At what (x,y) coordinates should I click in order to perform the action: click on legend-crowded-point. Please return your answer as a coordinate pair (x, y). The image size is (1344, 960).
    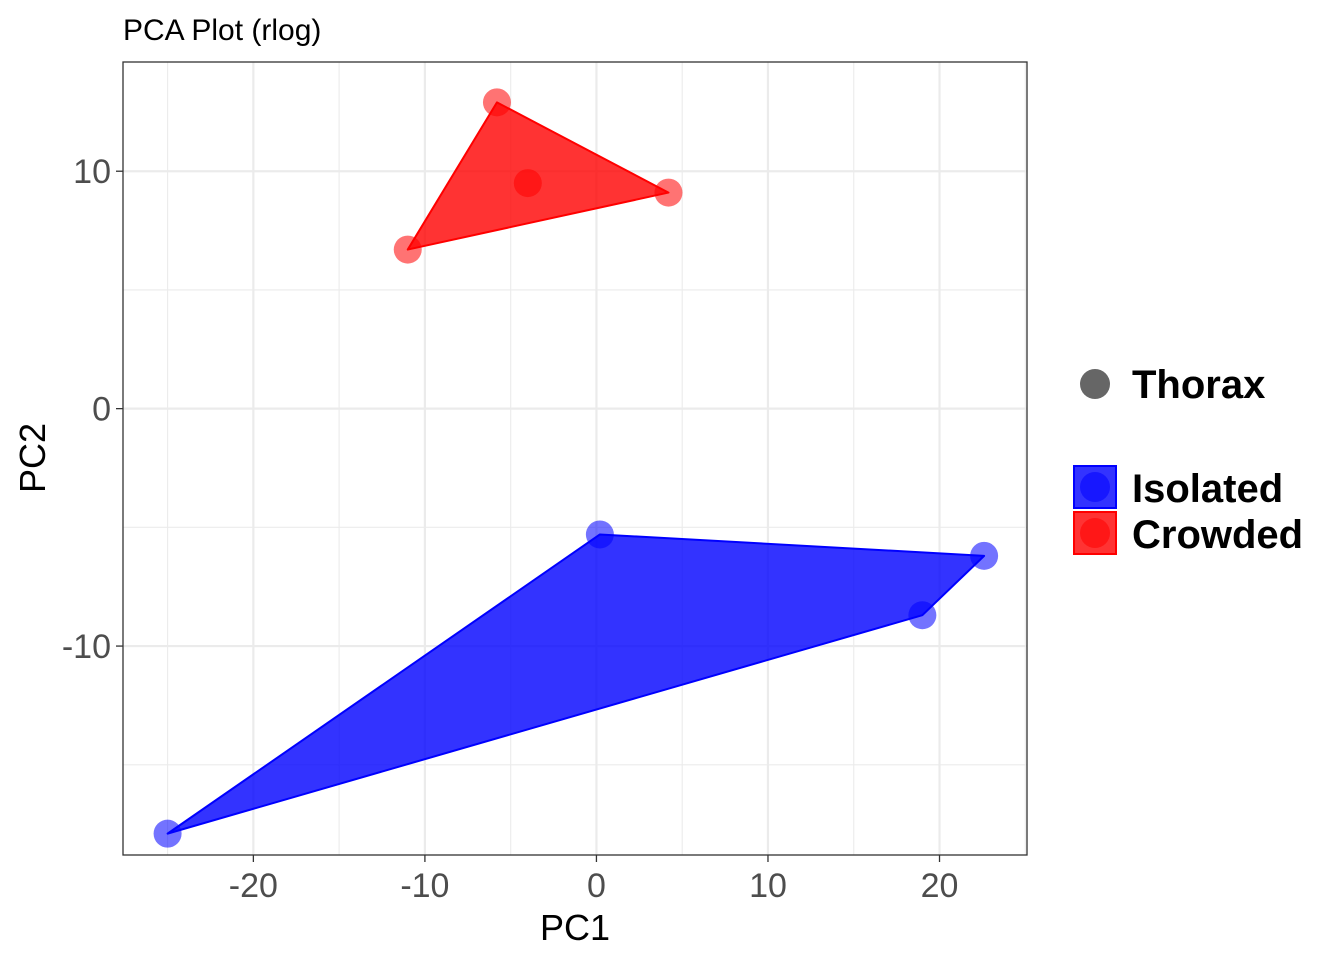
    Looking at the image, I should click on (1095, 533).